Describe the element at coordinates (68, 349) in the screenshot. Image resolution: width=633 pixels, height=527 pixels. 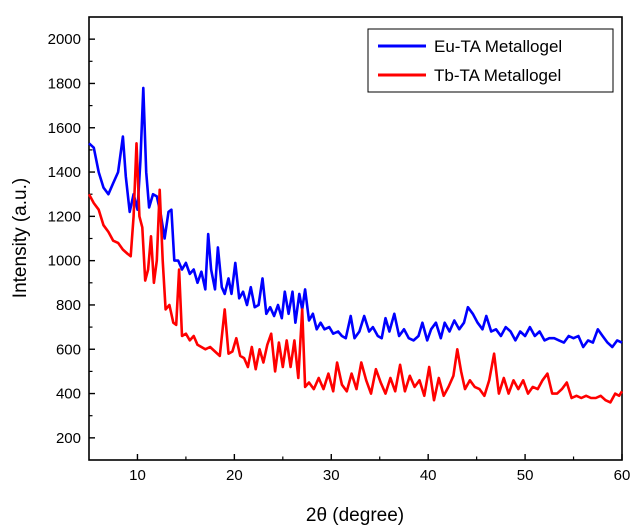
I see `y-tick-label: 600` at that location.